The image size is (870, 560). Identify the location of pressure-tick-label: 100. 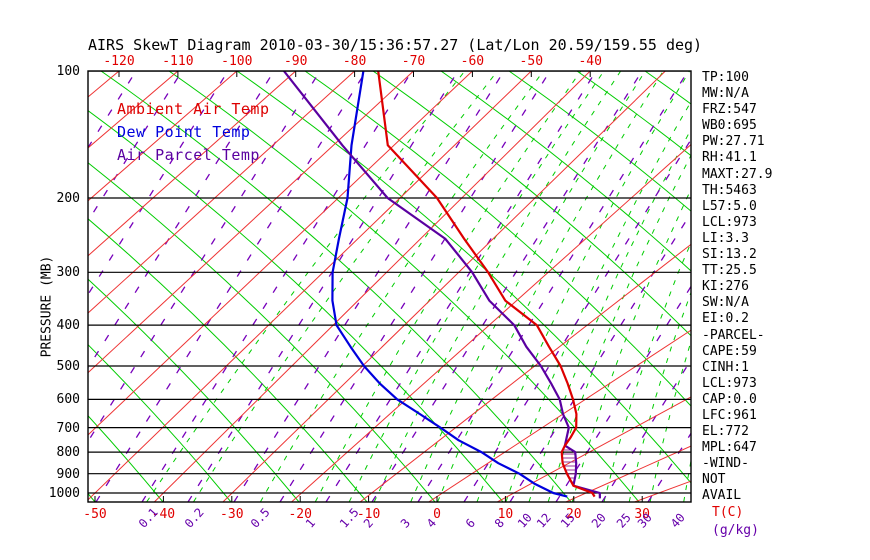
(68, 71).